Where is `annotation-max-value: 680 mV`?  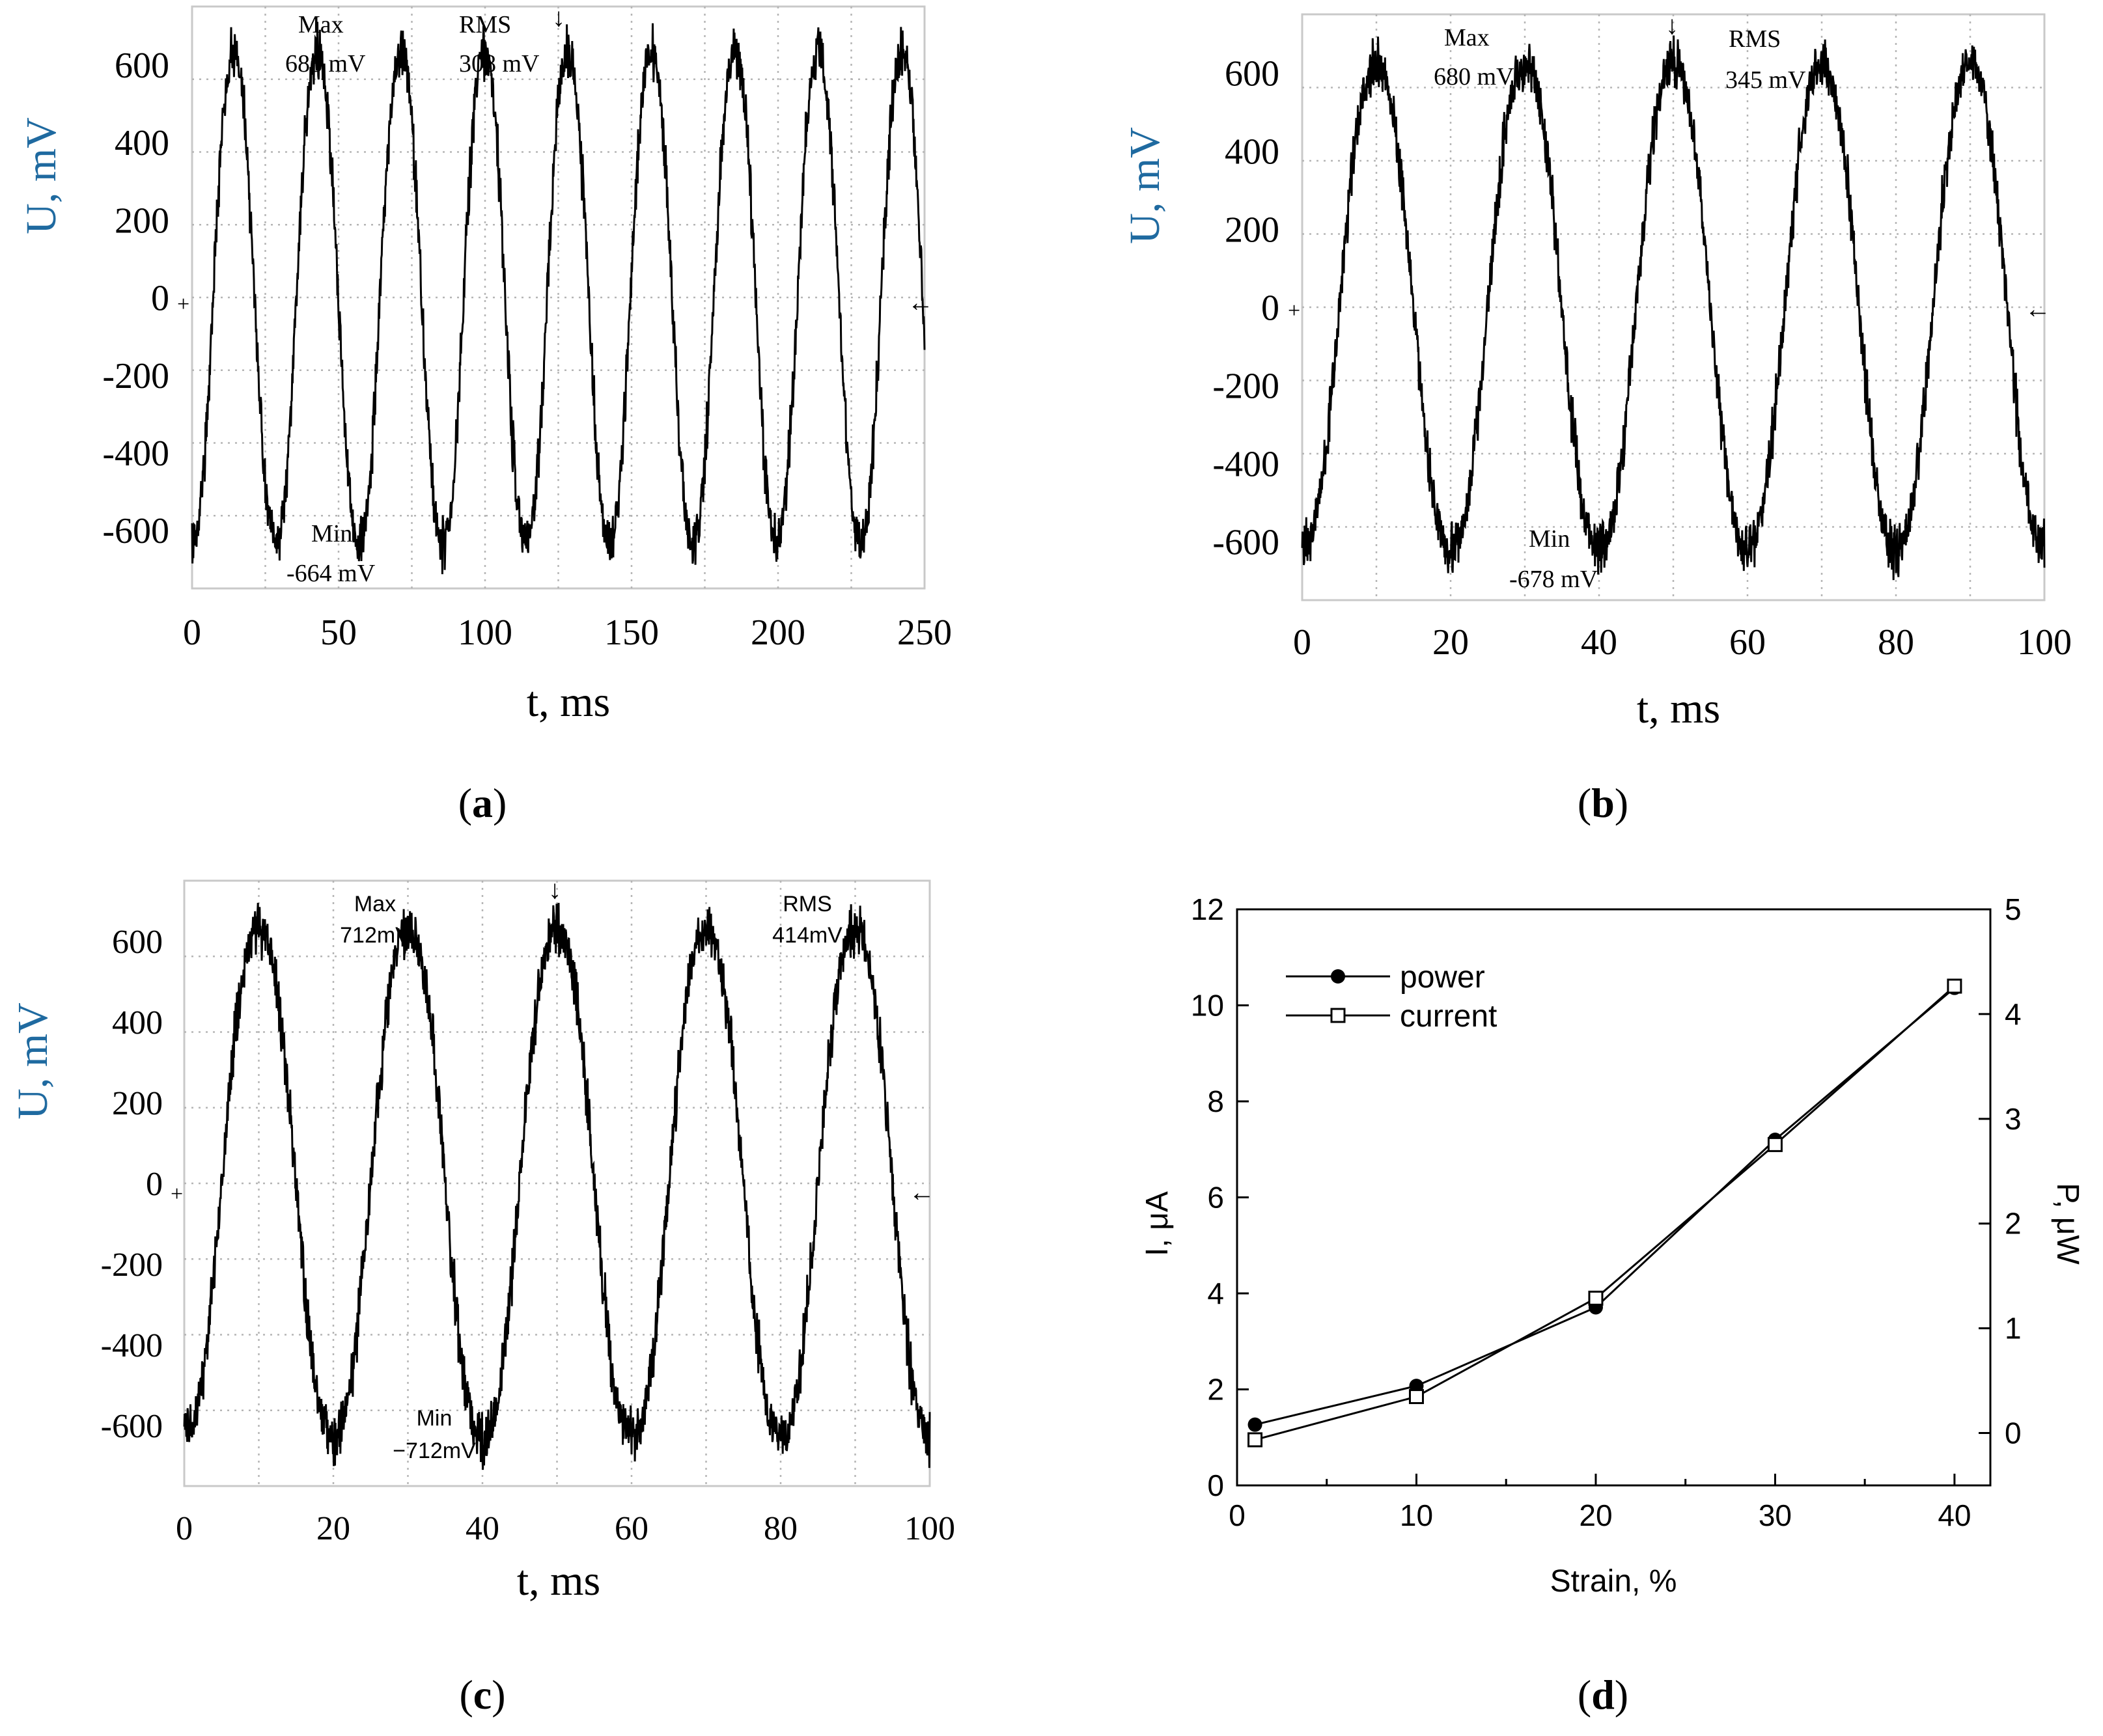 annotation-max-value: 680 mV is located at coordinates (1474, 76).